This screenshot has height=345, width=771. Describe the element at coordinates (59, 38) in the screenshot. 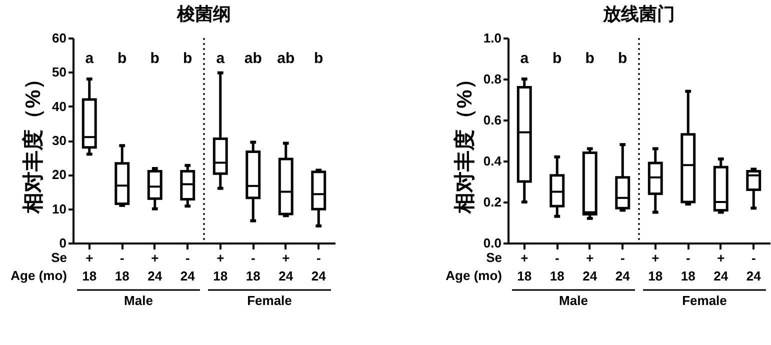

I see `y-tick-label: 60` at that location.